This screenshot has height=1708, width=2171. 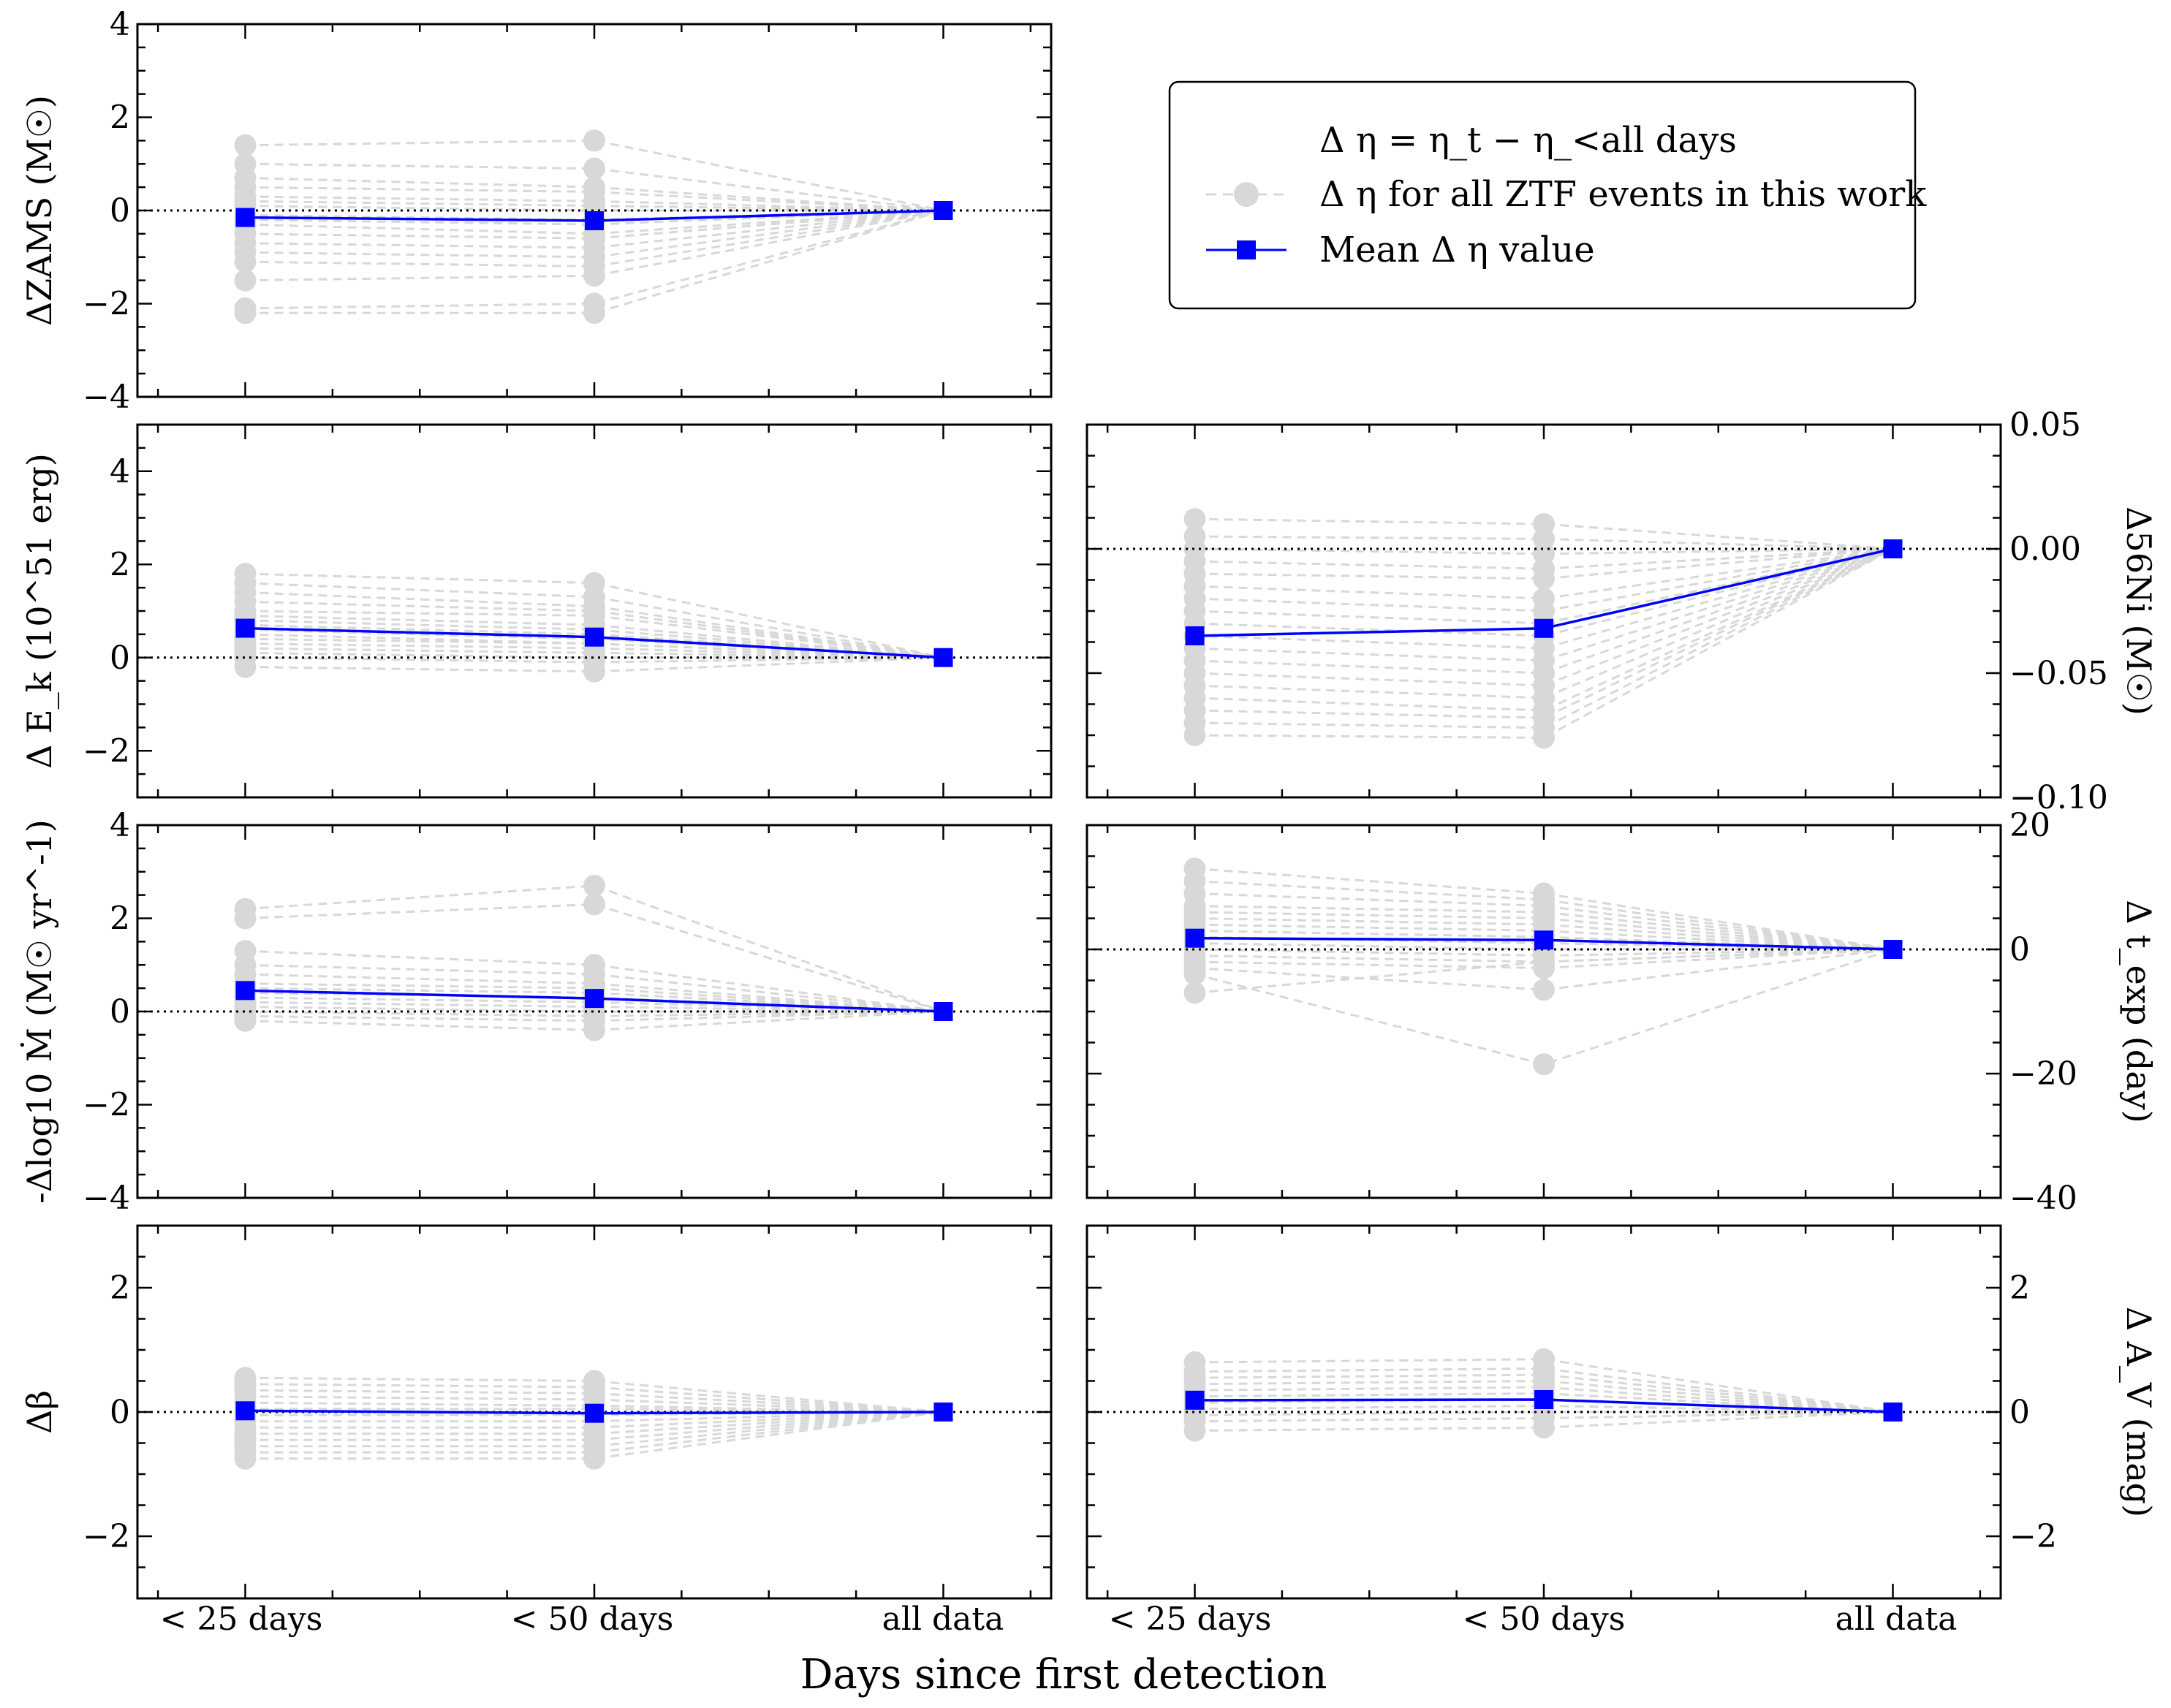 What do you see at coordinates (1623, 194) in the screenshot?
I see `legend-individual-label: Δ η for all ZTF events in this work` at bounding box center [1623, 194].